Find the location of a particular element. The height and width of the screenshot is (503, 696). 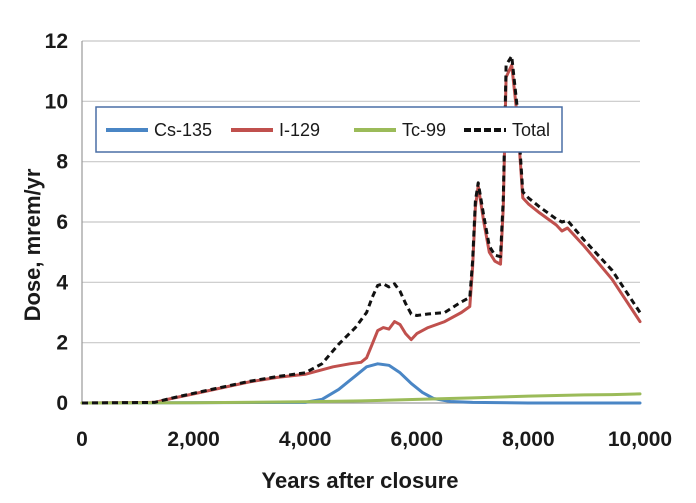

legend-label-cs-135: Cs-135 is located at coordinates (183, 130).